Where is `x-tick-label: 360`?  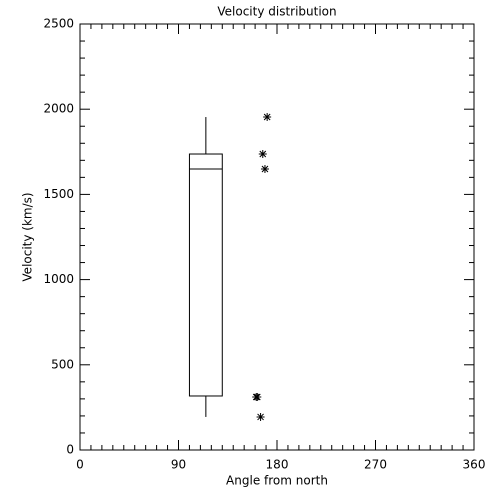 x-tick-label: 360 is located at coordinates (474, 465).